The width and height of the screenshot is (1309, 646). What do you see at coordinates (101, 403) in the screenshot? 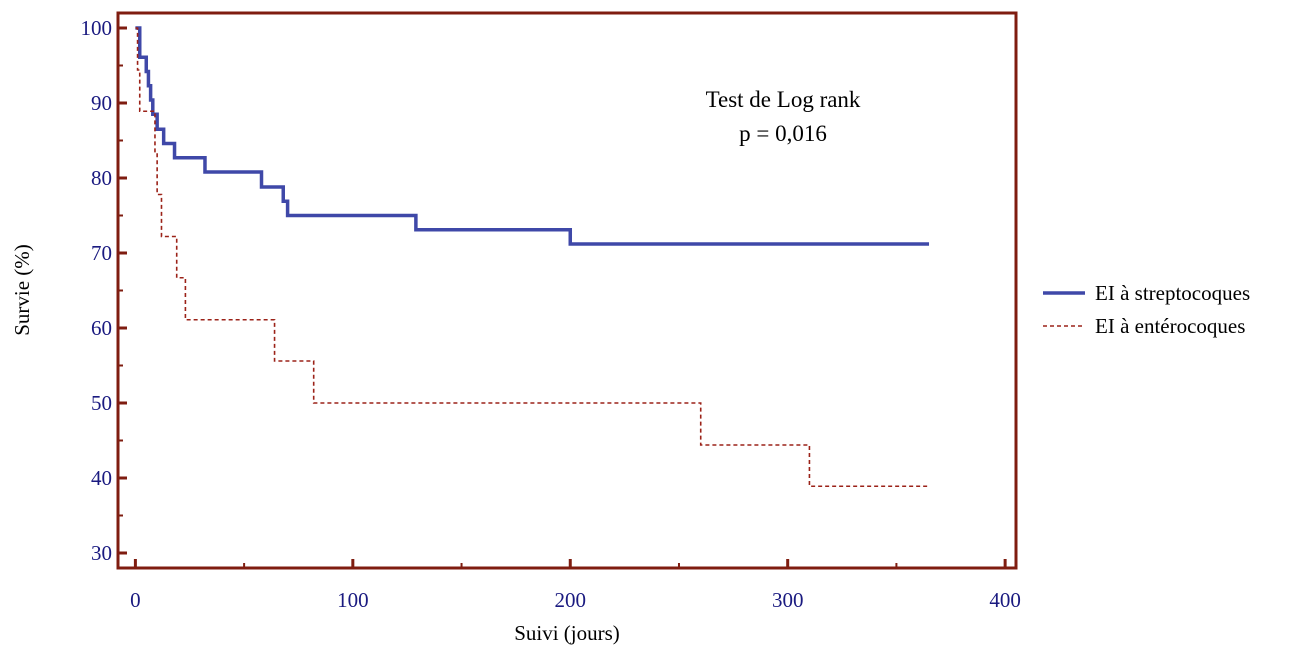
I see `y-tick-label: 50` at bounding box center [101, 403].